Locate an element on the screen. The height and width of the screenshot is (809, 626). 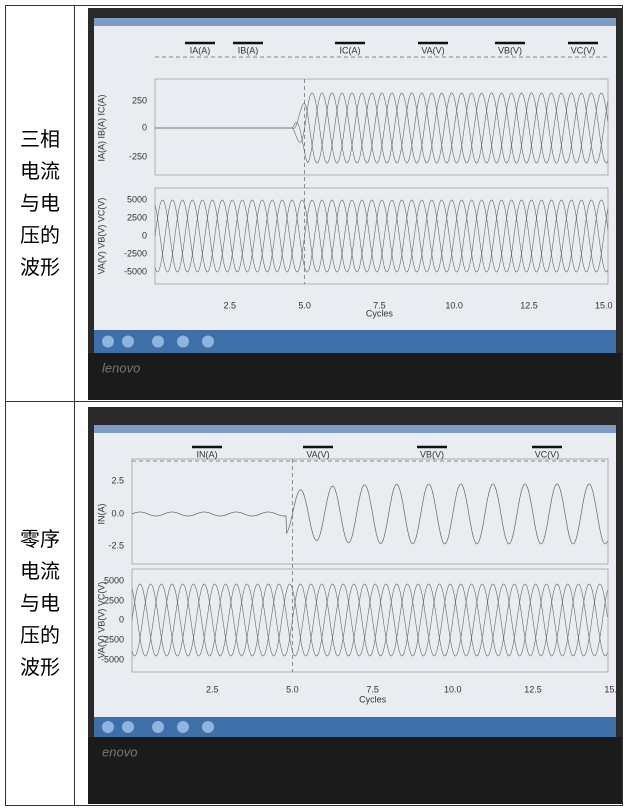
y-axis-label: IA(A) IB(A) IC(A) is located at coordinates (101, 127).